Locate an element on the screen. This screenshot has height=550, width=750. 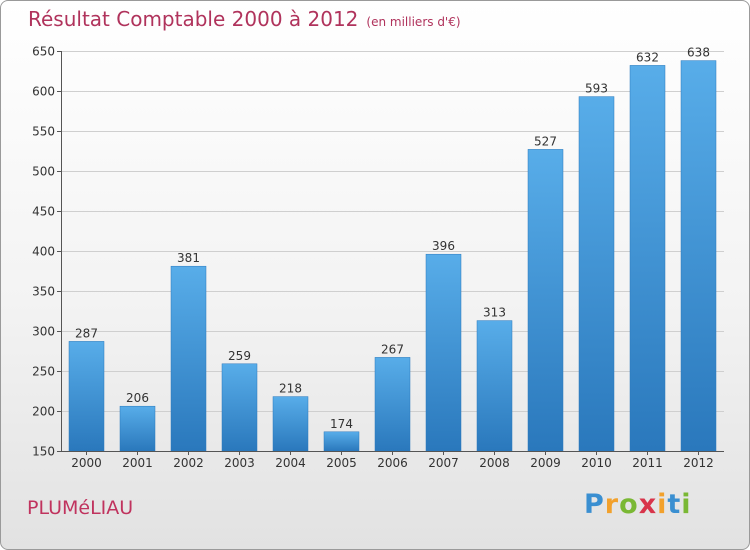
data-label-2007: 396 is located at coordinates (443, 246).